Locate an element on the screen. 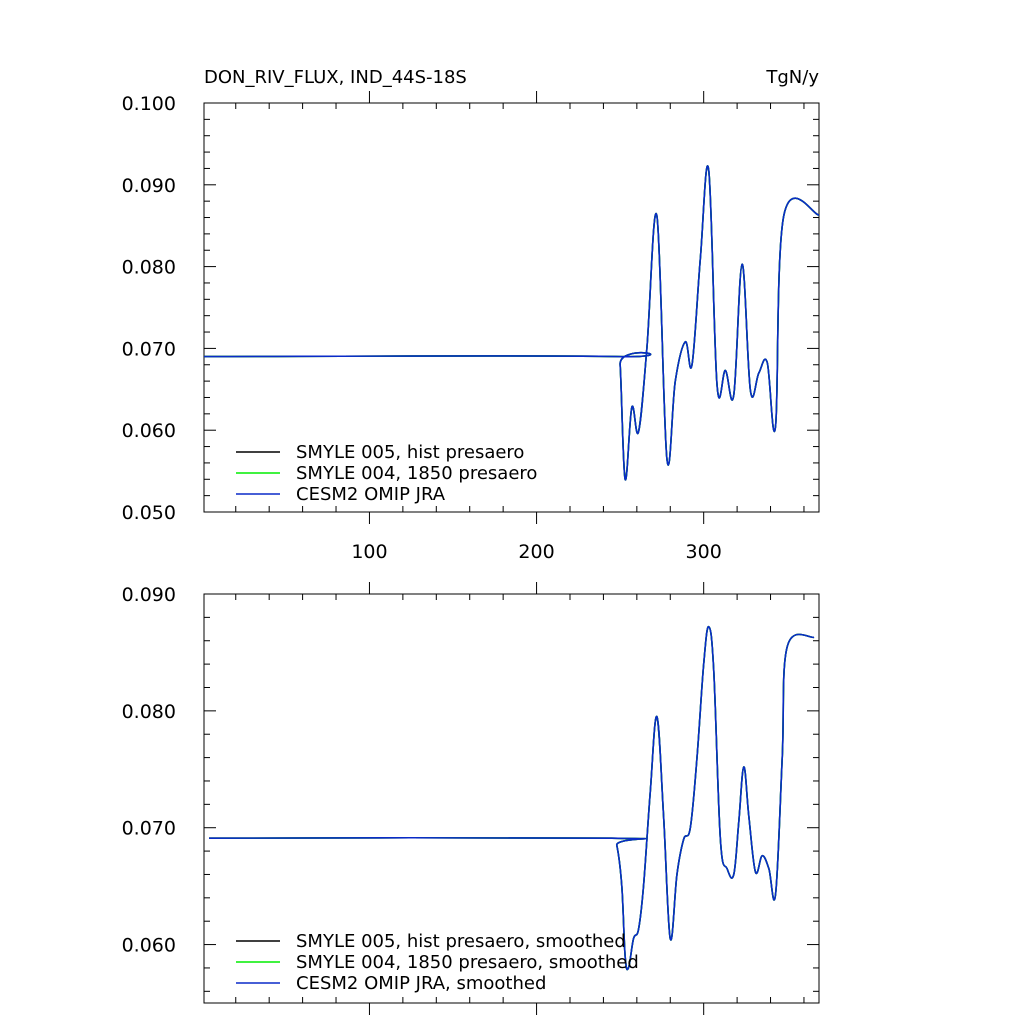 This screenshot has height=1024, width=1024. x-tick-label: 300 is located at coordinates (704, 552).